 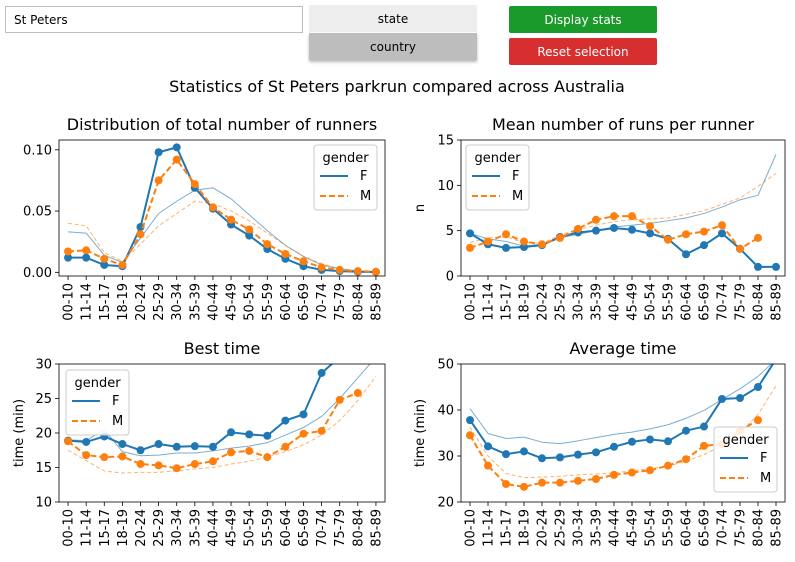 I want to click on x-tick-label: 30-34, so click(x=579, y=528).